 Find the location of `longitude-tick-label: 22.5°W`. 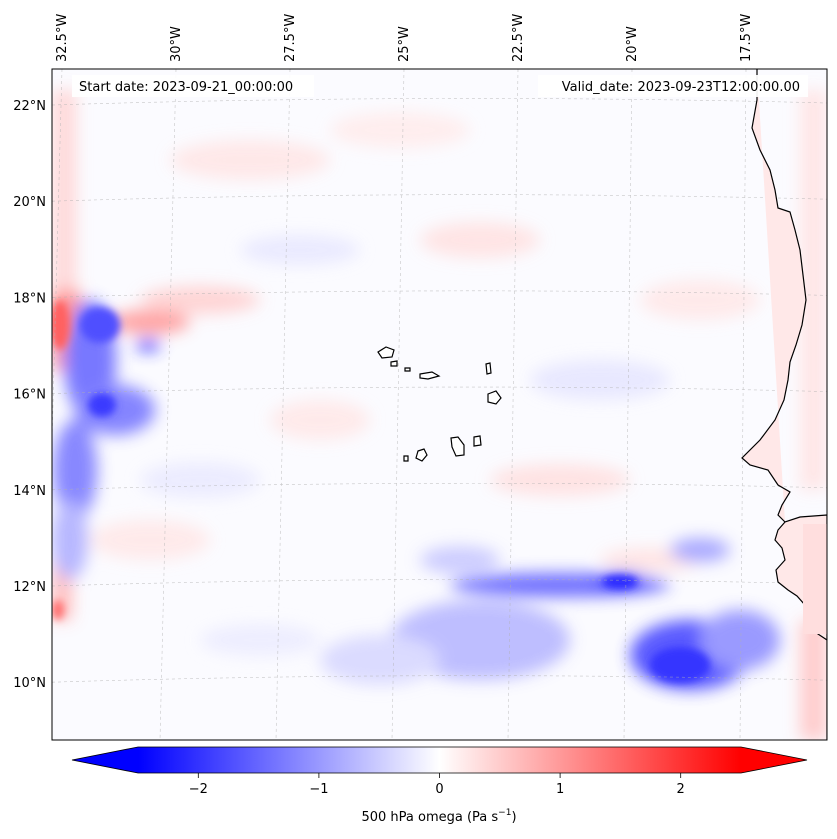

longitude-tick-label: 22.5°W is located at coordinates (518, 38).